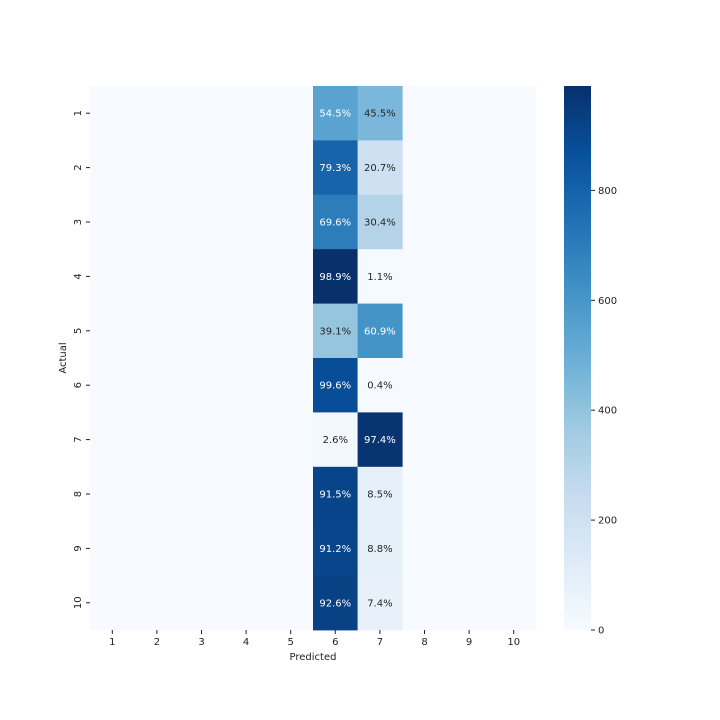 Image resolution: width=720 pixels, height=720 pixels. Describe the element at coordinates (424, 642) in the screenshot. I see `x-tick-label: 8` at that location.